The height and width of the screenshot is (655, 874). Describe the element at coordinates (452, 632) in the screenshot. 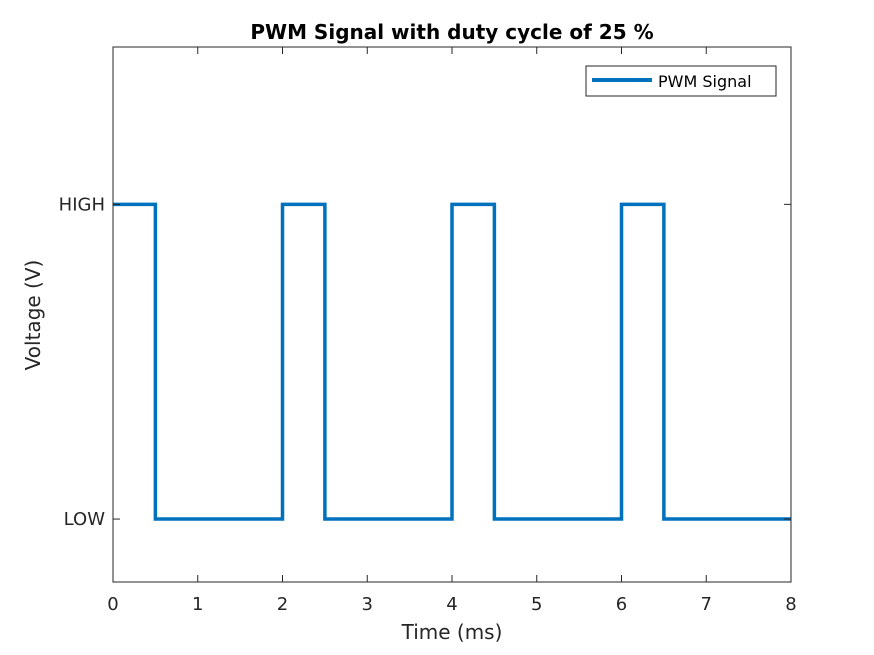

I see `x-axis-label: Time (ms)` at that location.